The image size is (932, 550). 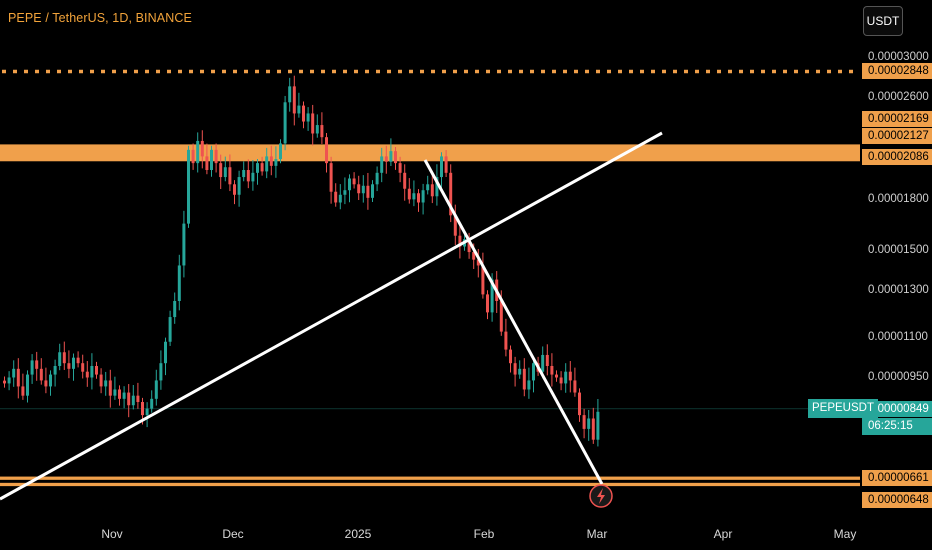 What do you see at coordinates (897, 136) in the screenshot?
I see `price-axis-label: 0.00002127` at bounding box center [897, 136].